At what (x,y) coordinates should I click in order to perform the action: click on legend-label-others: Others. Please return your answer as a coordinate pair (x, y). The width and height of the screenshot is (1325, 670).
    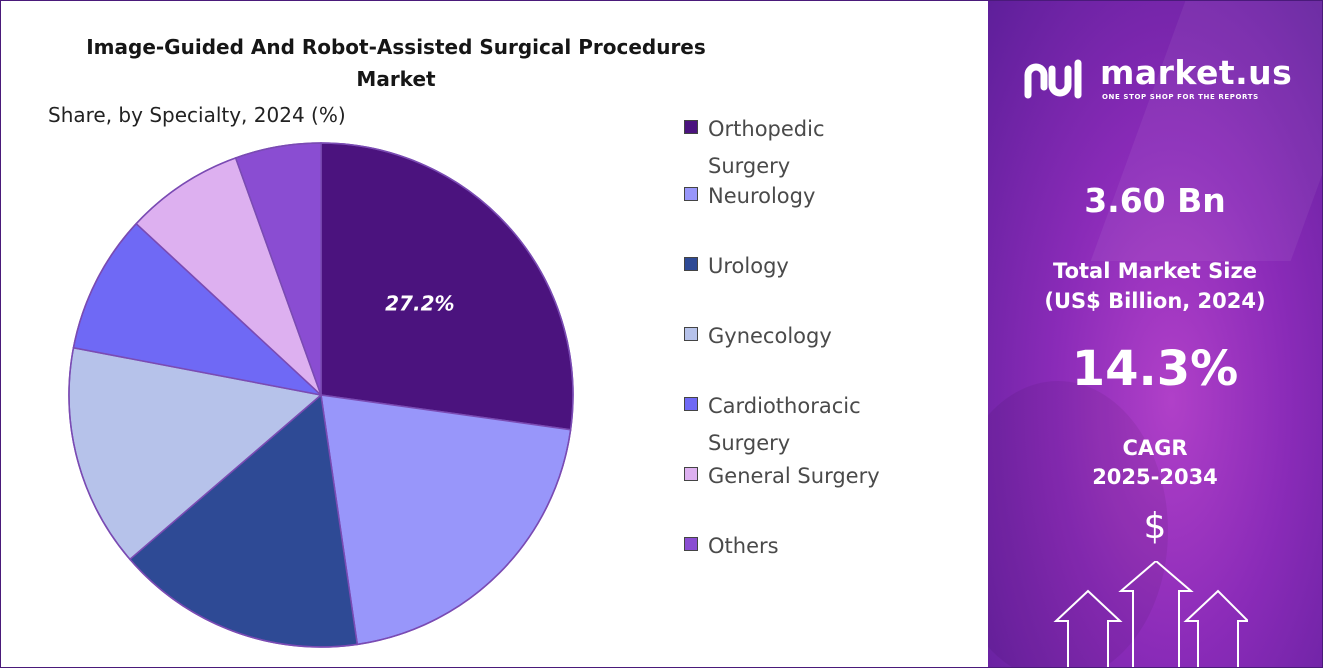
    Looking at the image, I should click on (743, 546).